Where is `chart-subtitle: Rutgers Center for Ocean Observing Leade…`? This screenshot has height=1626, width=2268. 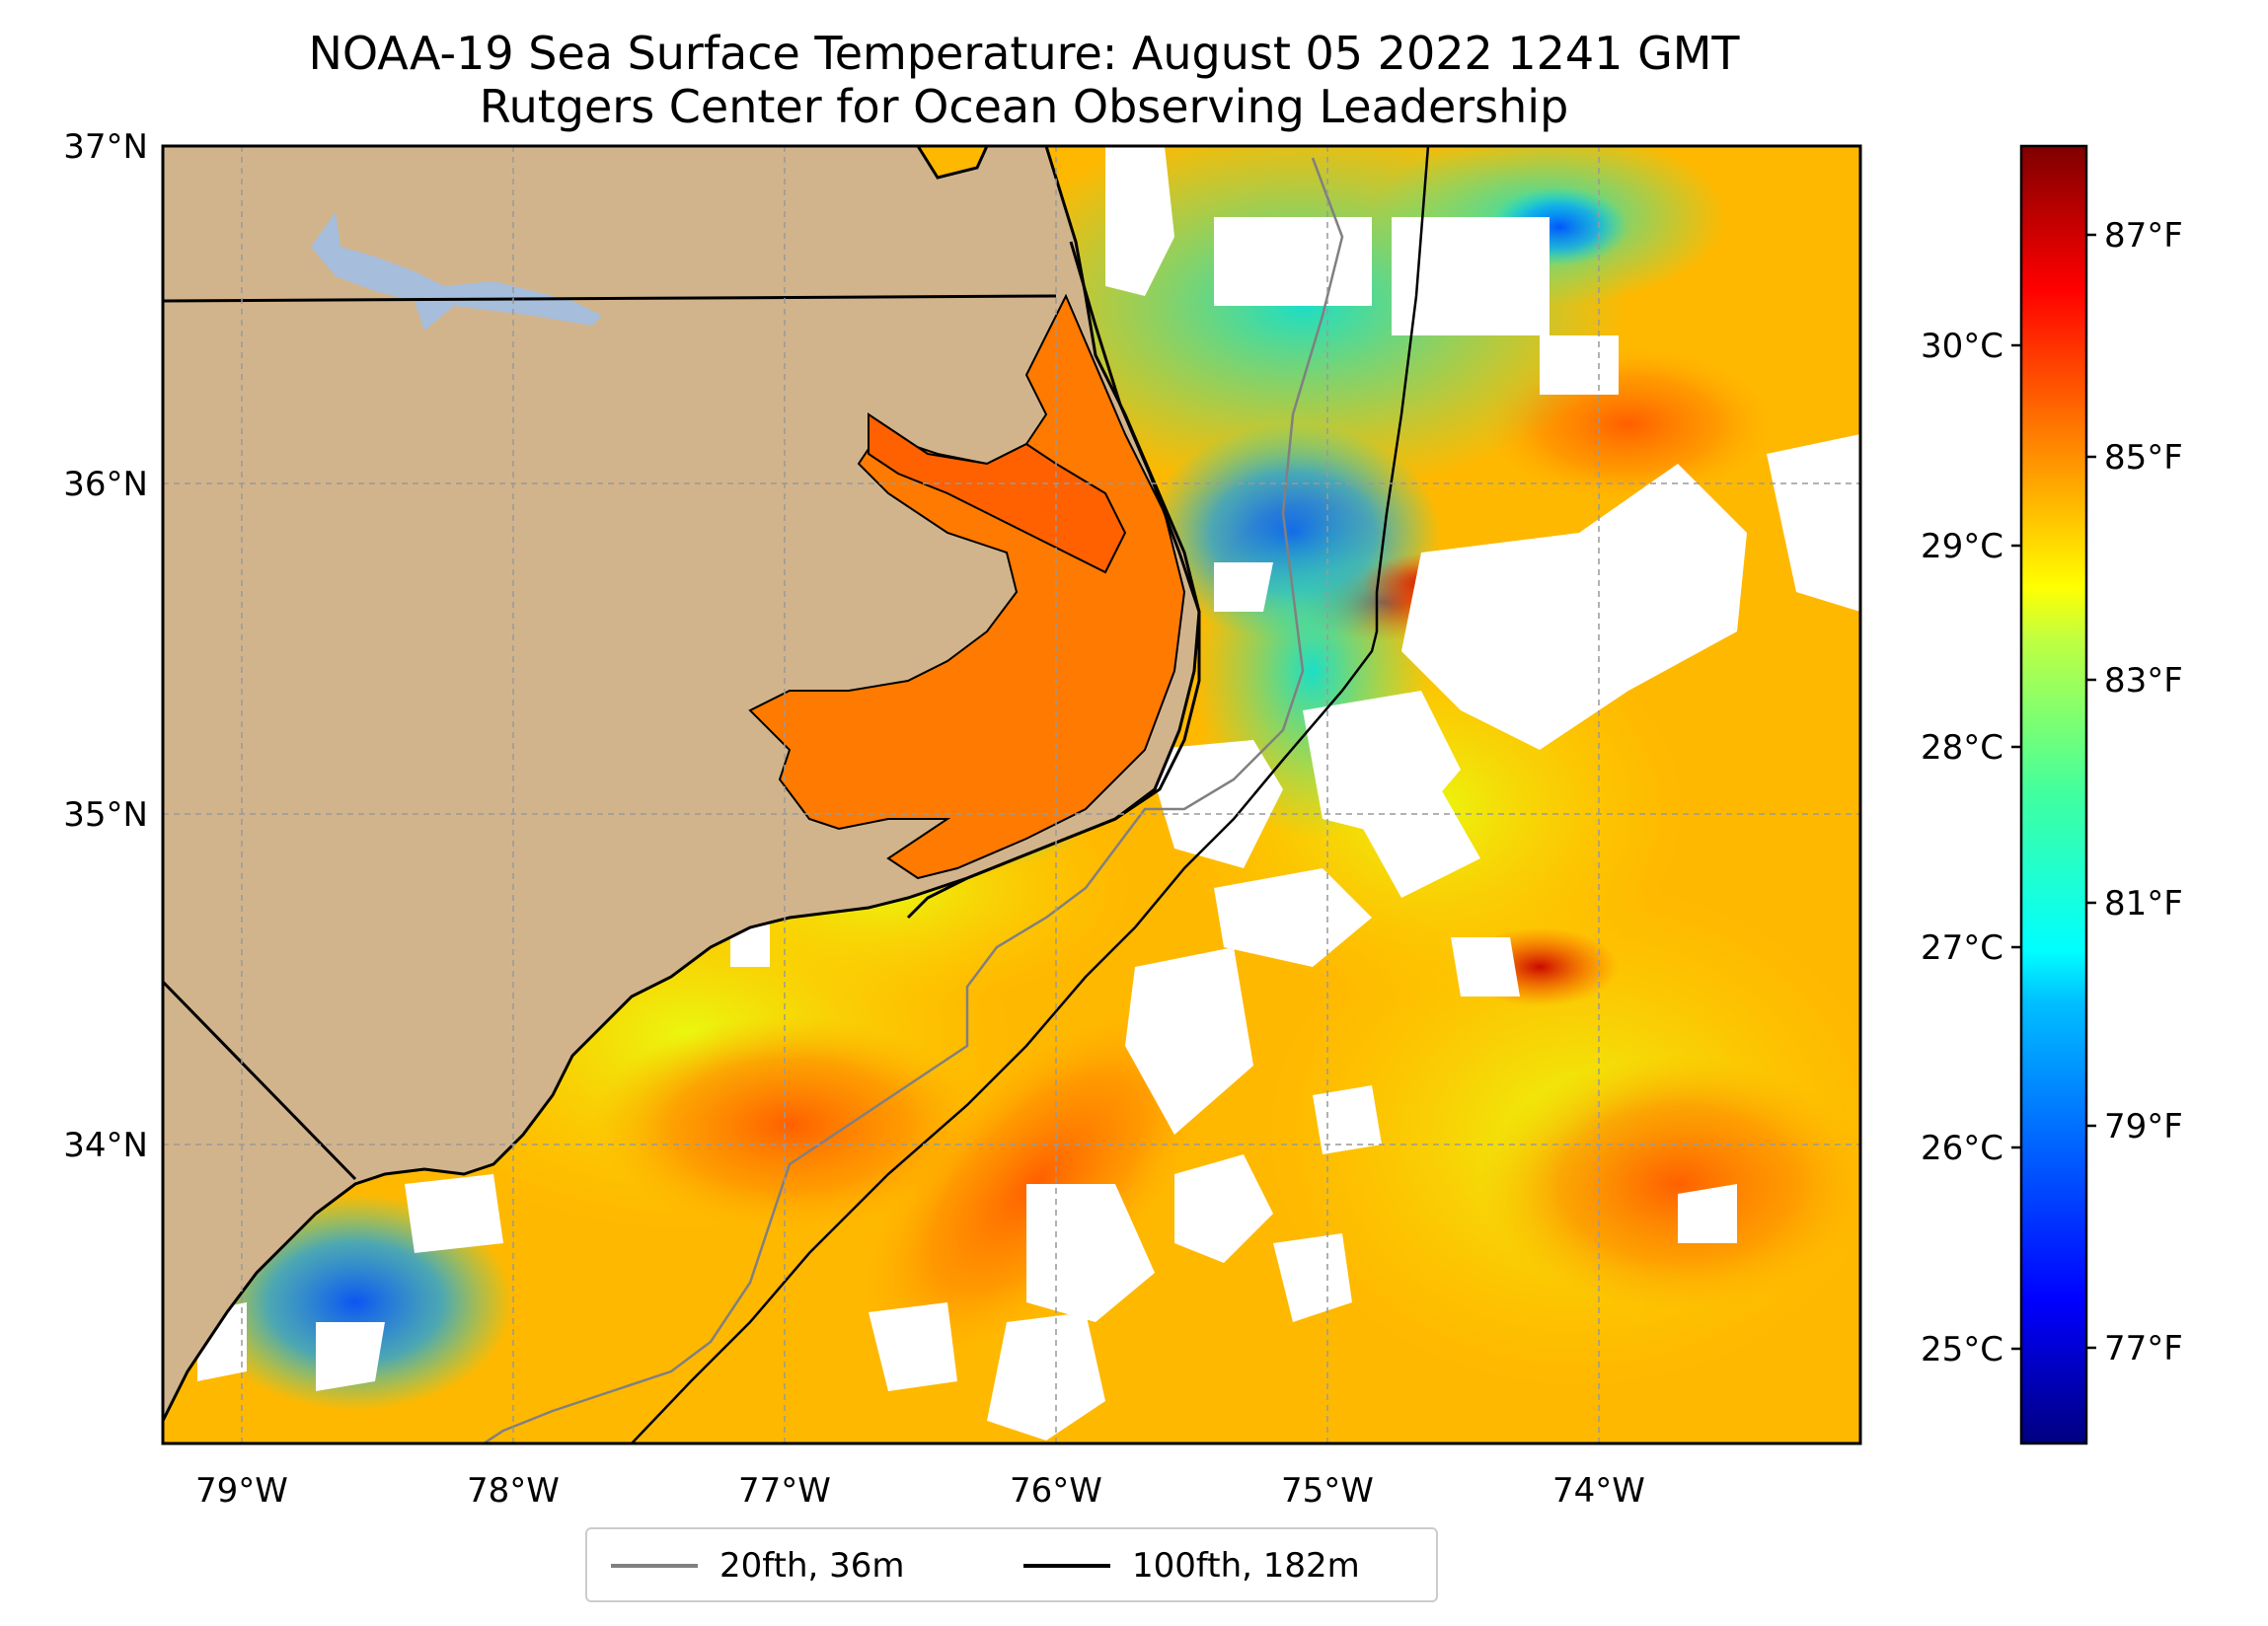
chart-subtitle: Rutgers Center for Ocean Observing Leade… is located at coordinates (1024, 106).